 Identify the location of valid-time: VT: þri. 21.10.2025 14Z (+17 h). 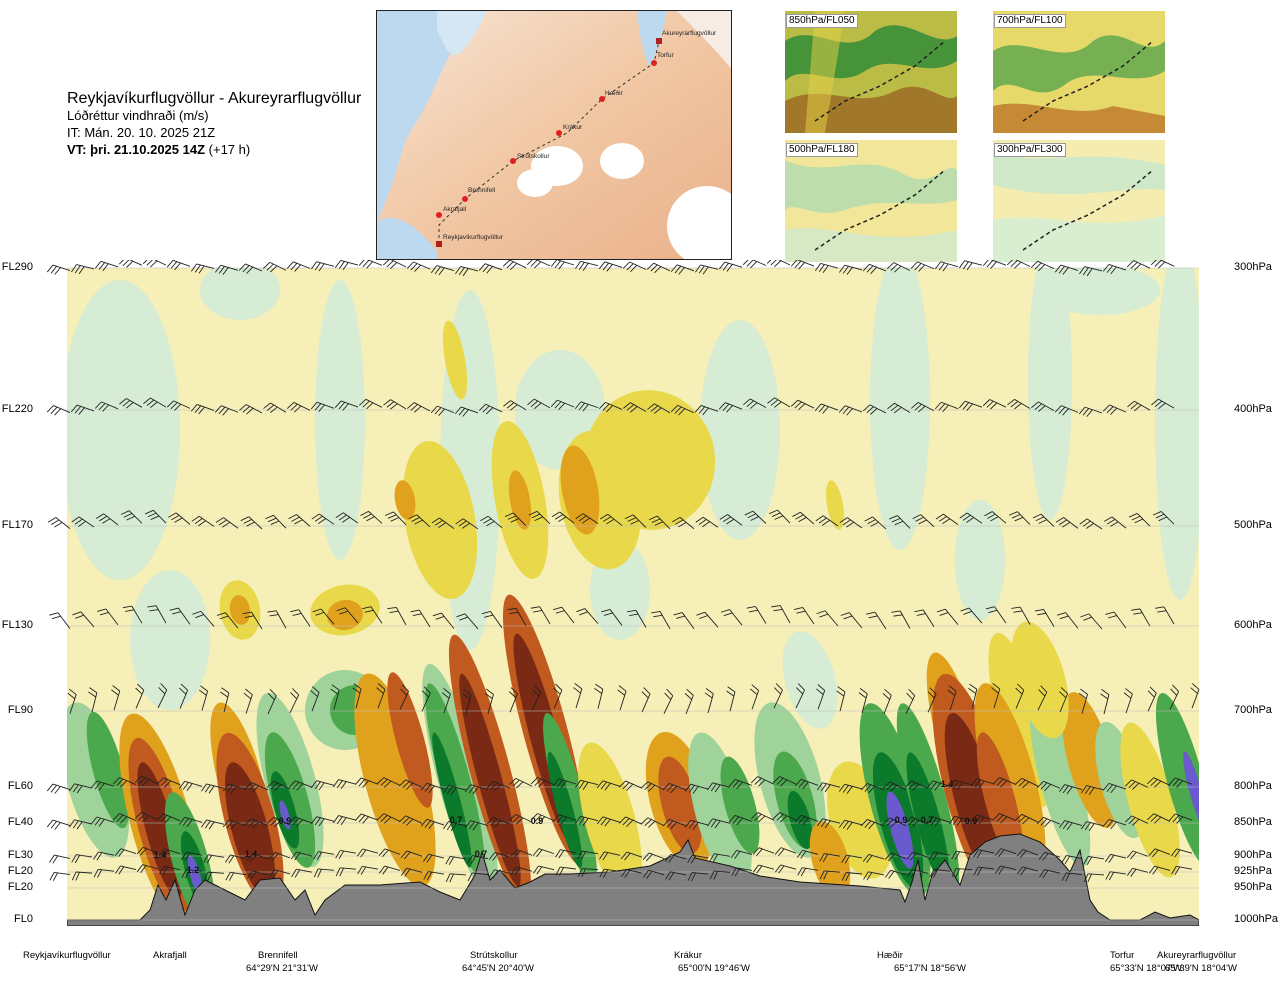
(214, 149).